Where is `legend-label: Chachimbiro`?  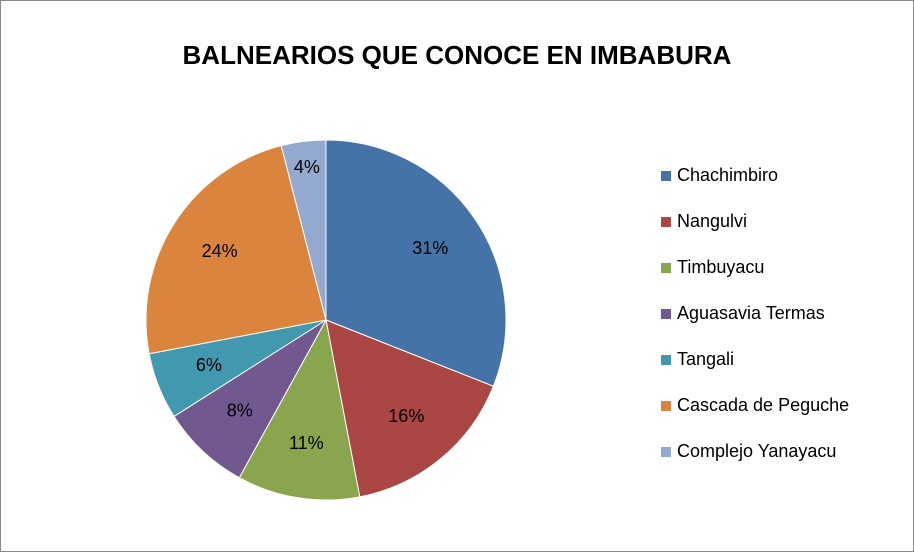 legend-label: Chachimbiro is located at coordinates (727, 175).